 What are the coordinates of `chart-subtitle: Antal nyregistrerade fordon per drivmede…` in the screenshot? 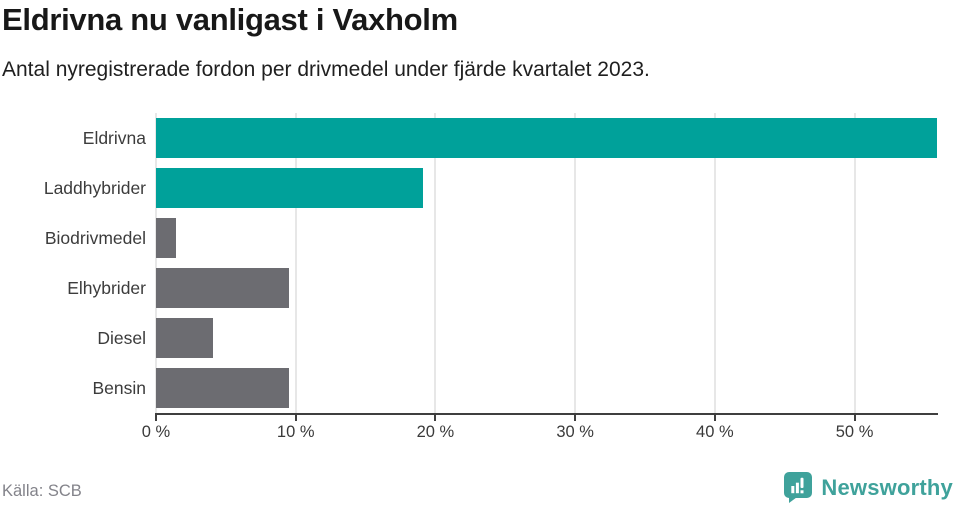 It's located at (326, 69).